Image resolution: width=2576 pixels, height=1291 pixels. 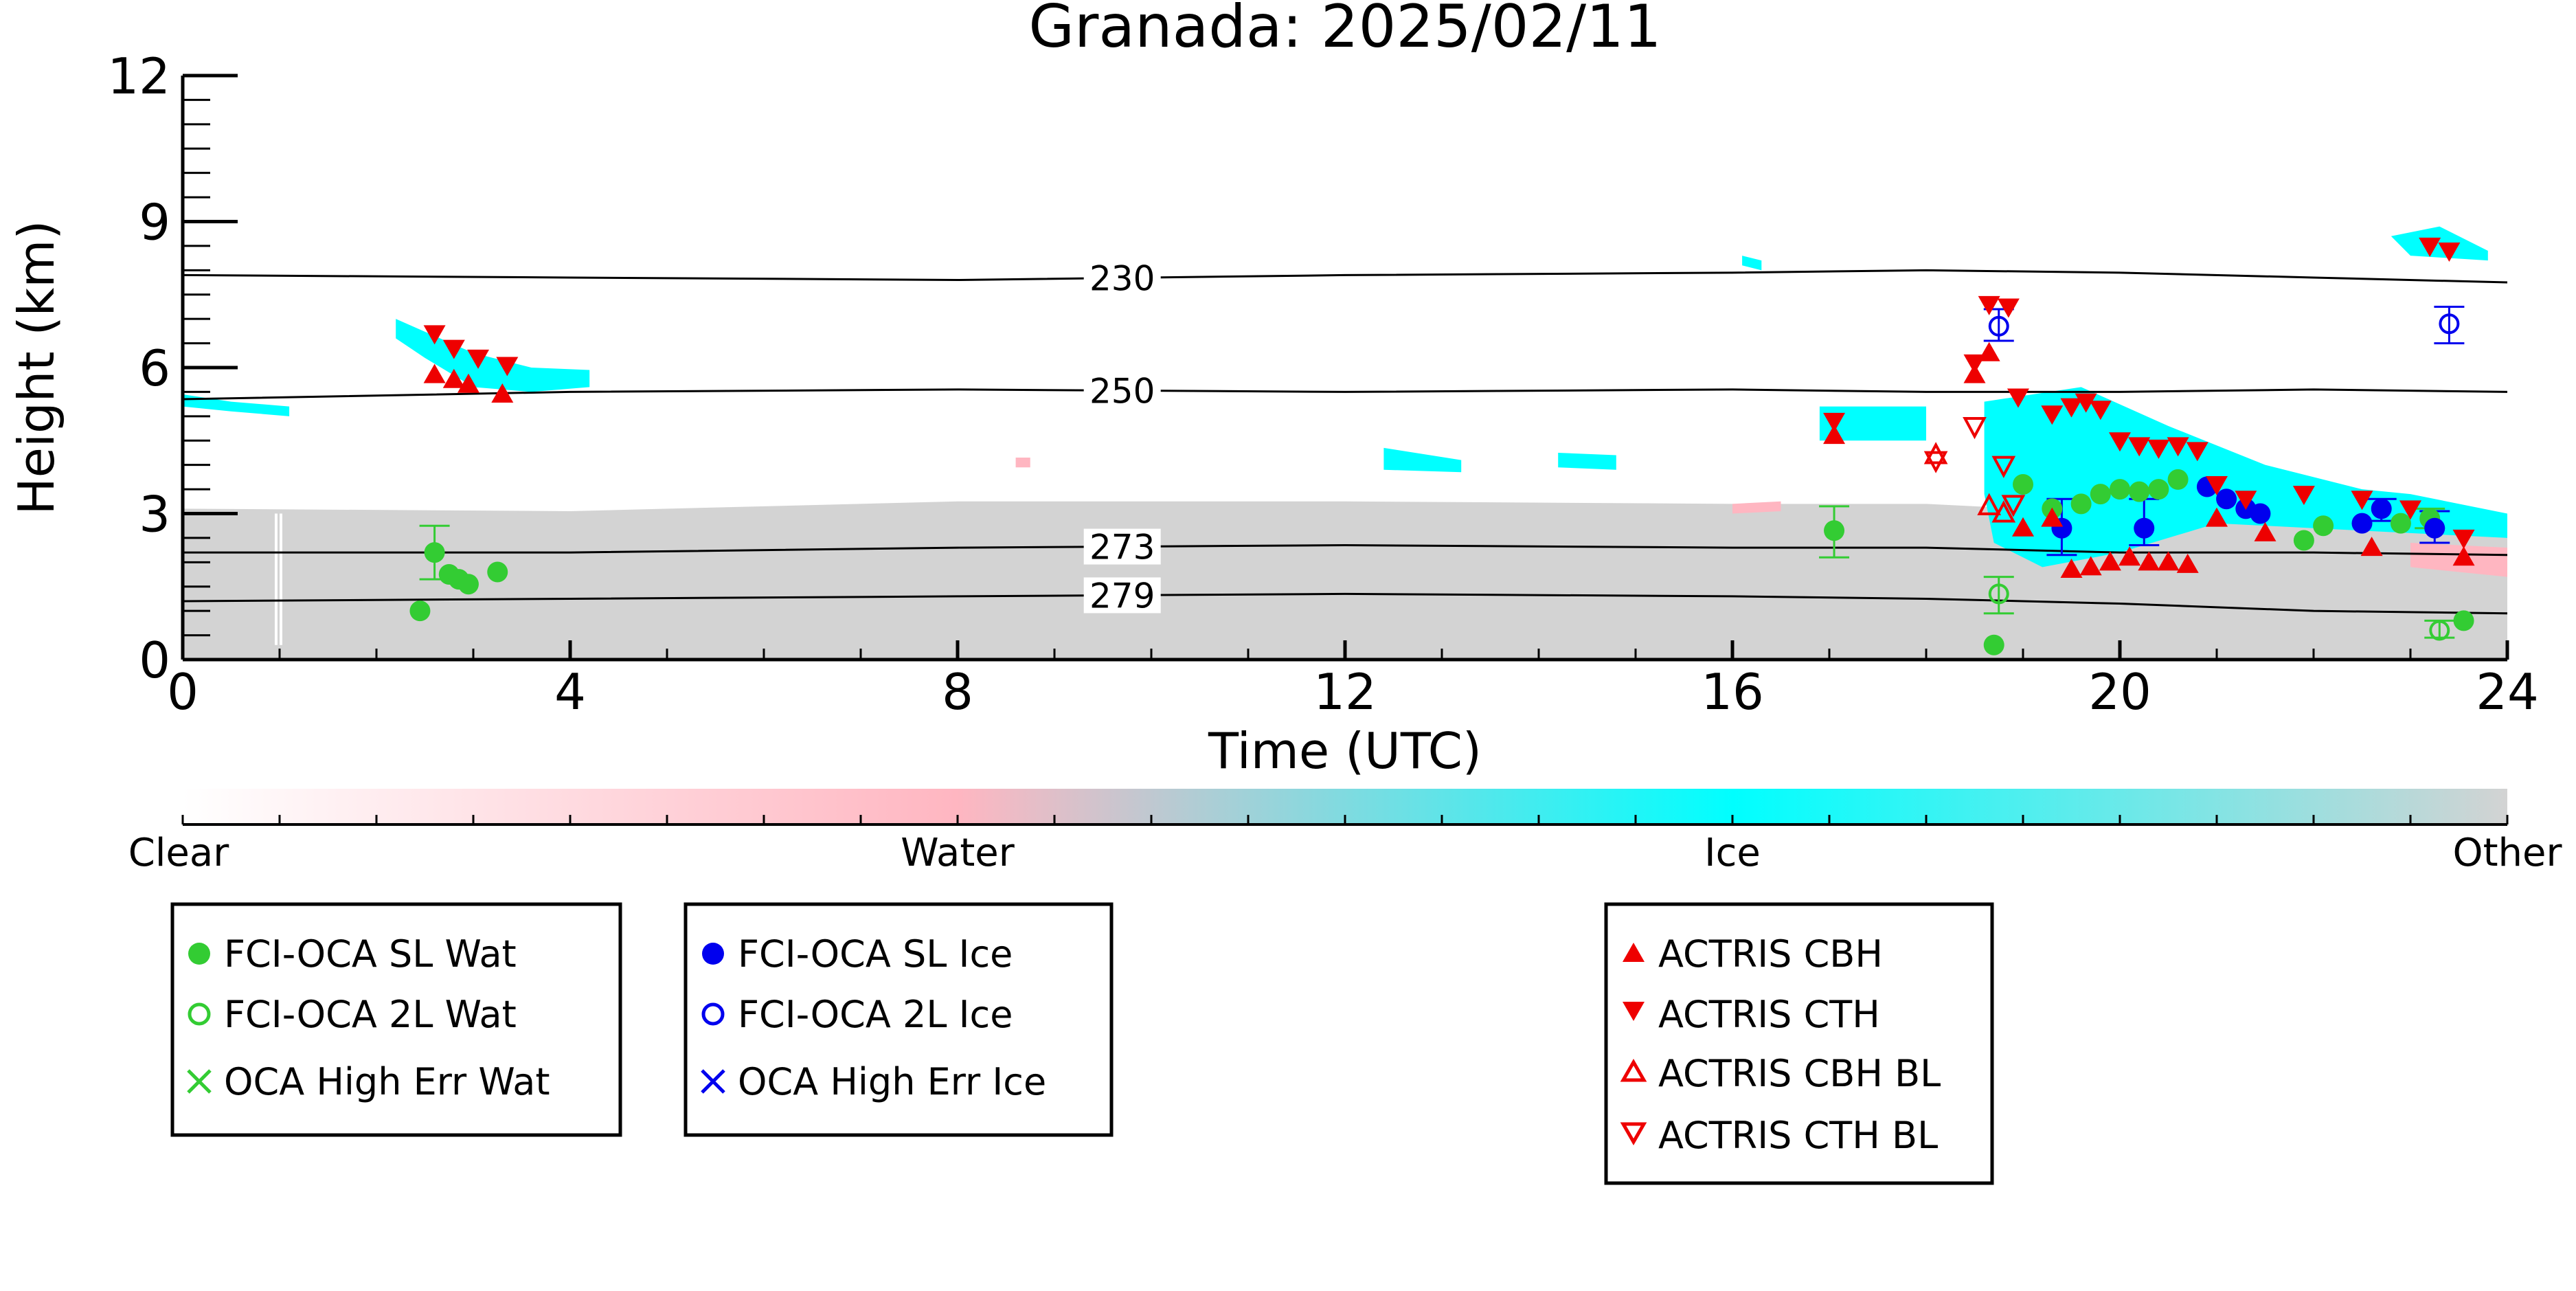 I want to click on colorbar-label-other: Other, so click(x=2507, y=853).